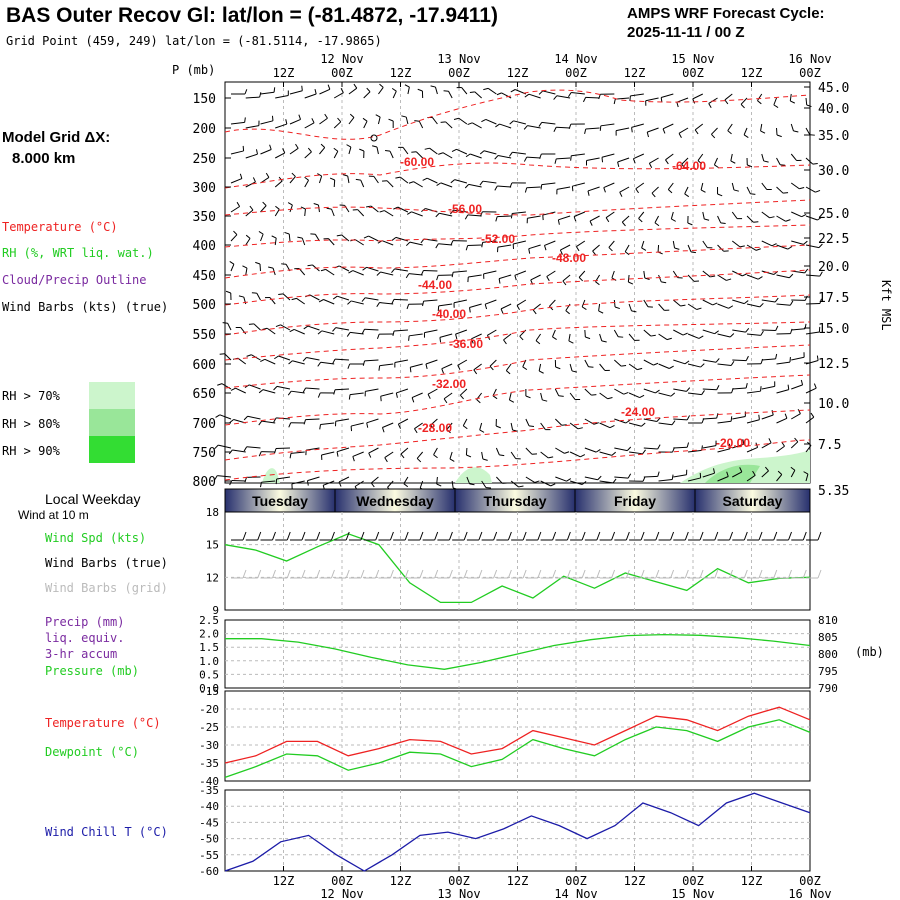 The width and height of the screenshot is (900, 900). Describe the element at coordinates (362, 536) in the screenshot. I see `wind-barb-true-flag` at that location.